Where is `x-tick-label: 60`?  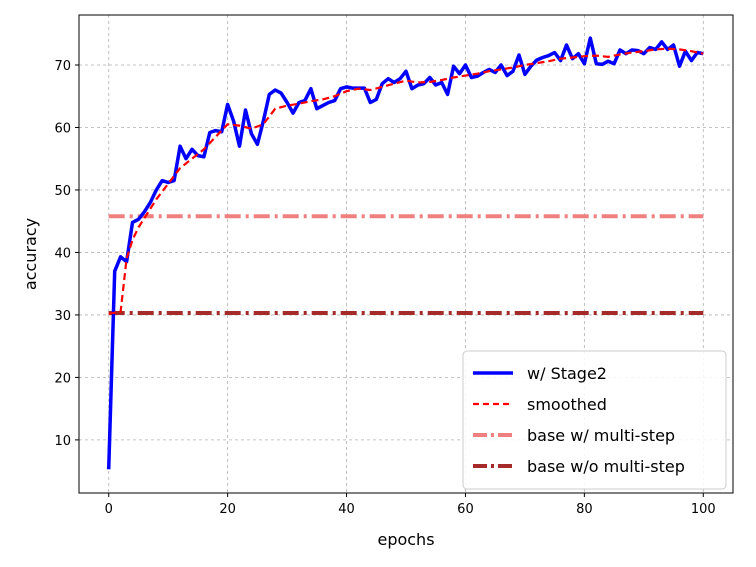 x-tick-label: 60 is located at coordinates (465, 509).